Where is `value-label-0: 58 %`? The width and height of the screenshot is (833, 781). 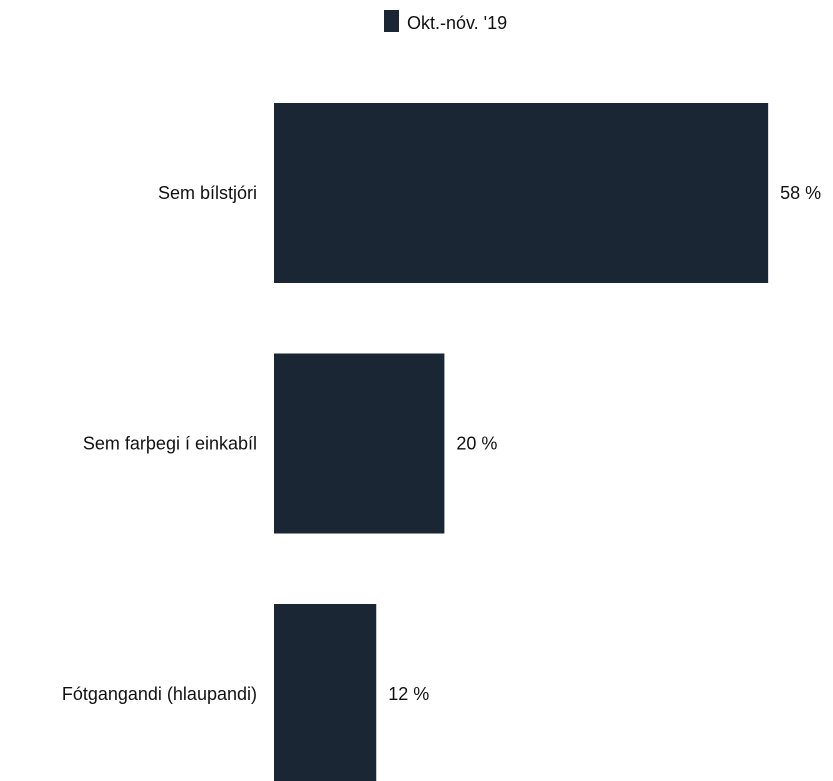
value-label-0: 58 % is located at coordinates (800, 193).